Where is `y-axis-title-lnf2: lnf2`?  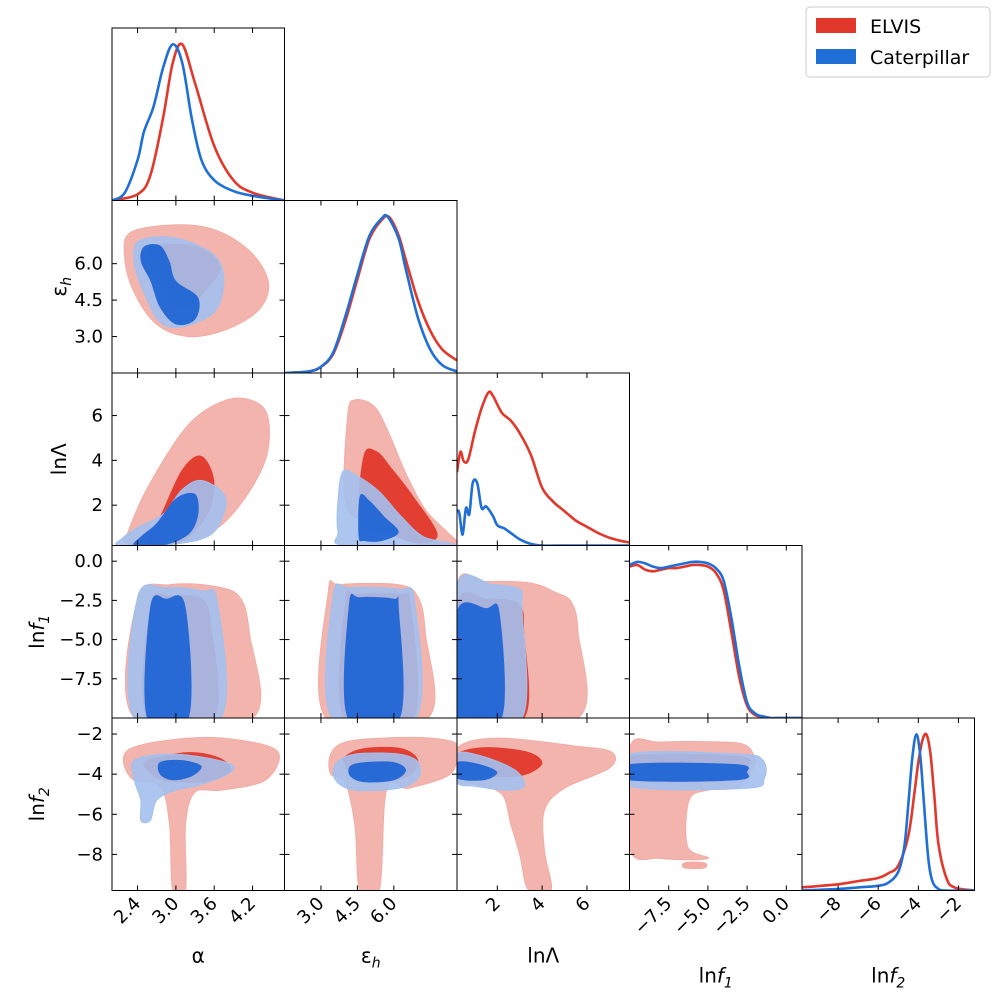 y-axis-title-lnf2: lnf2 is located at coordinates (39, 804).